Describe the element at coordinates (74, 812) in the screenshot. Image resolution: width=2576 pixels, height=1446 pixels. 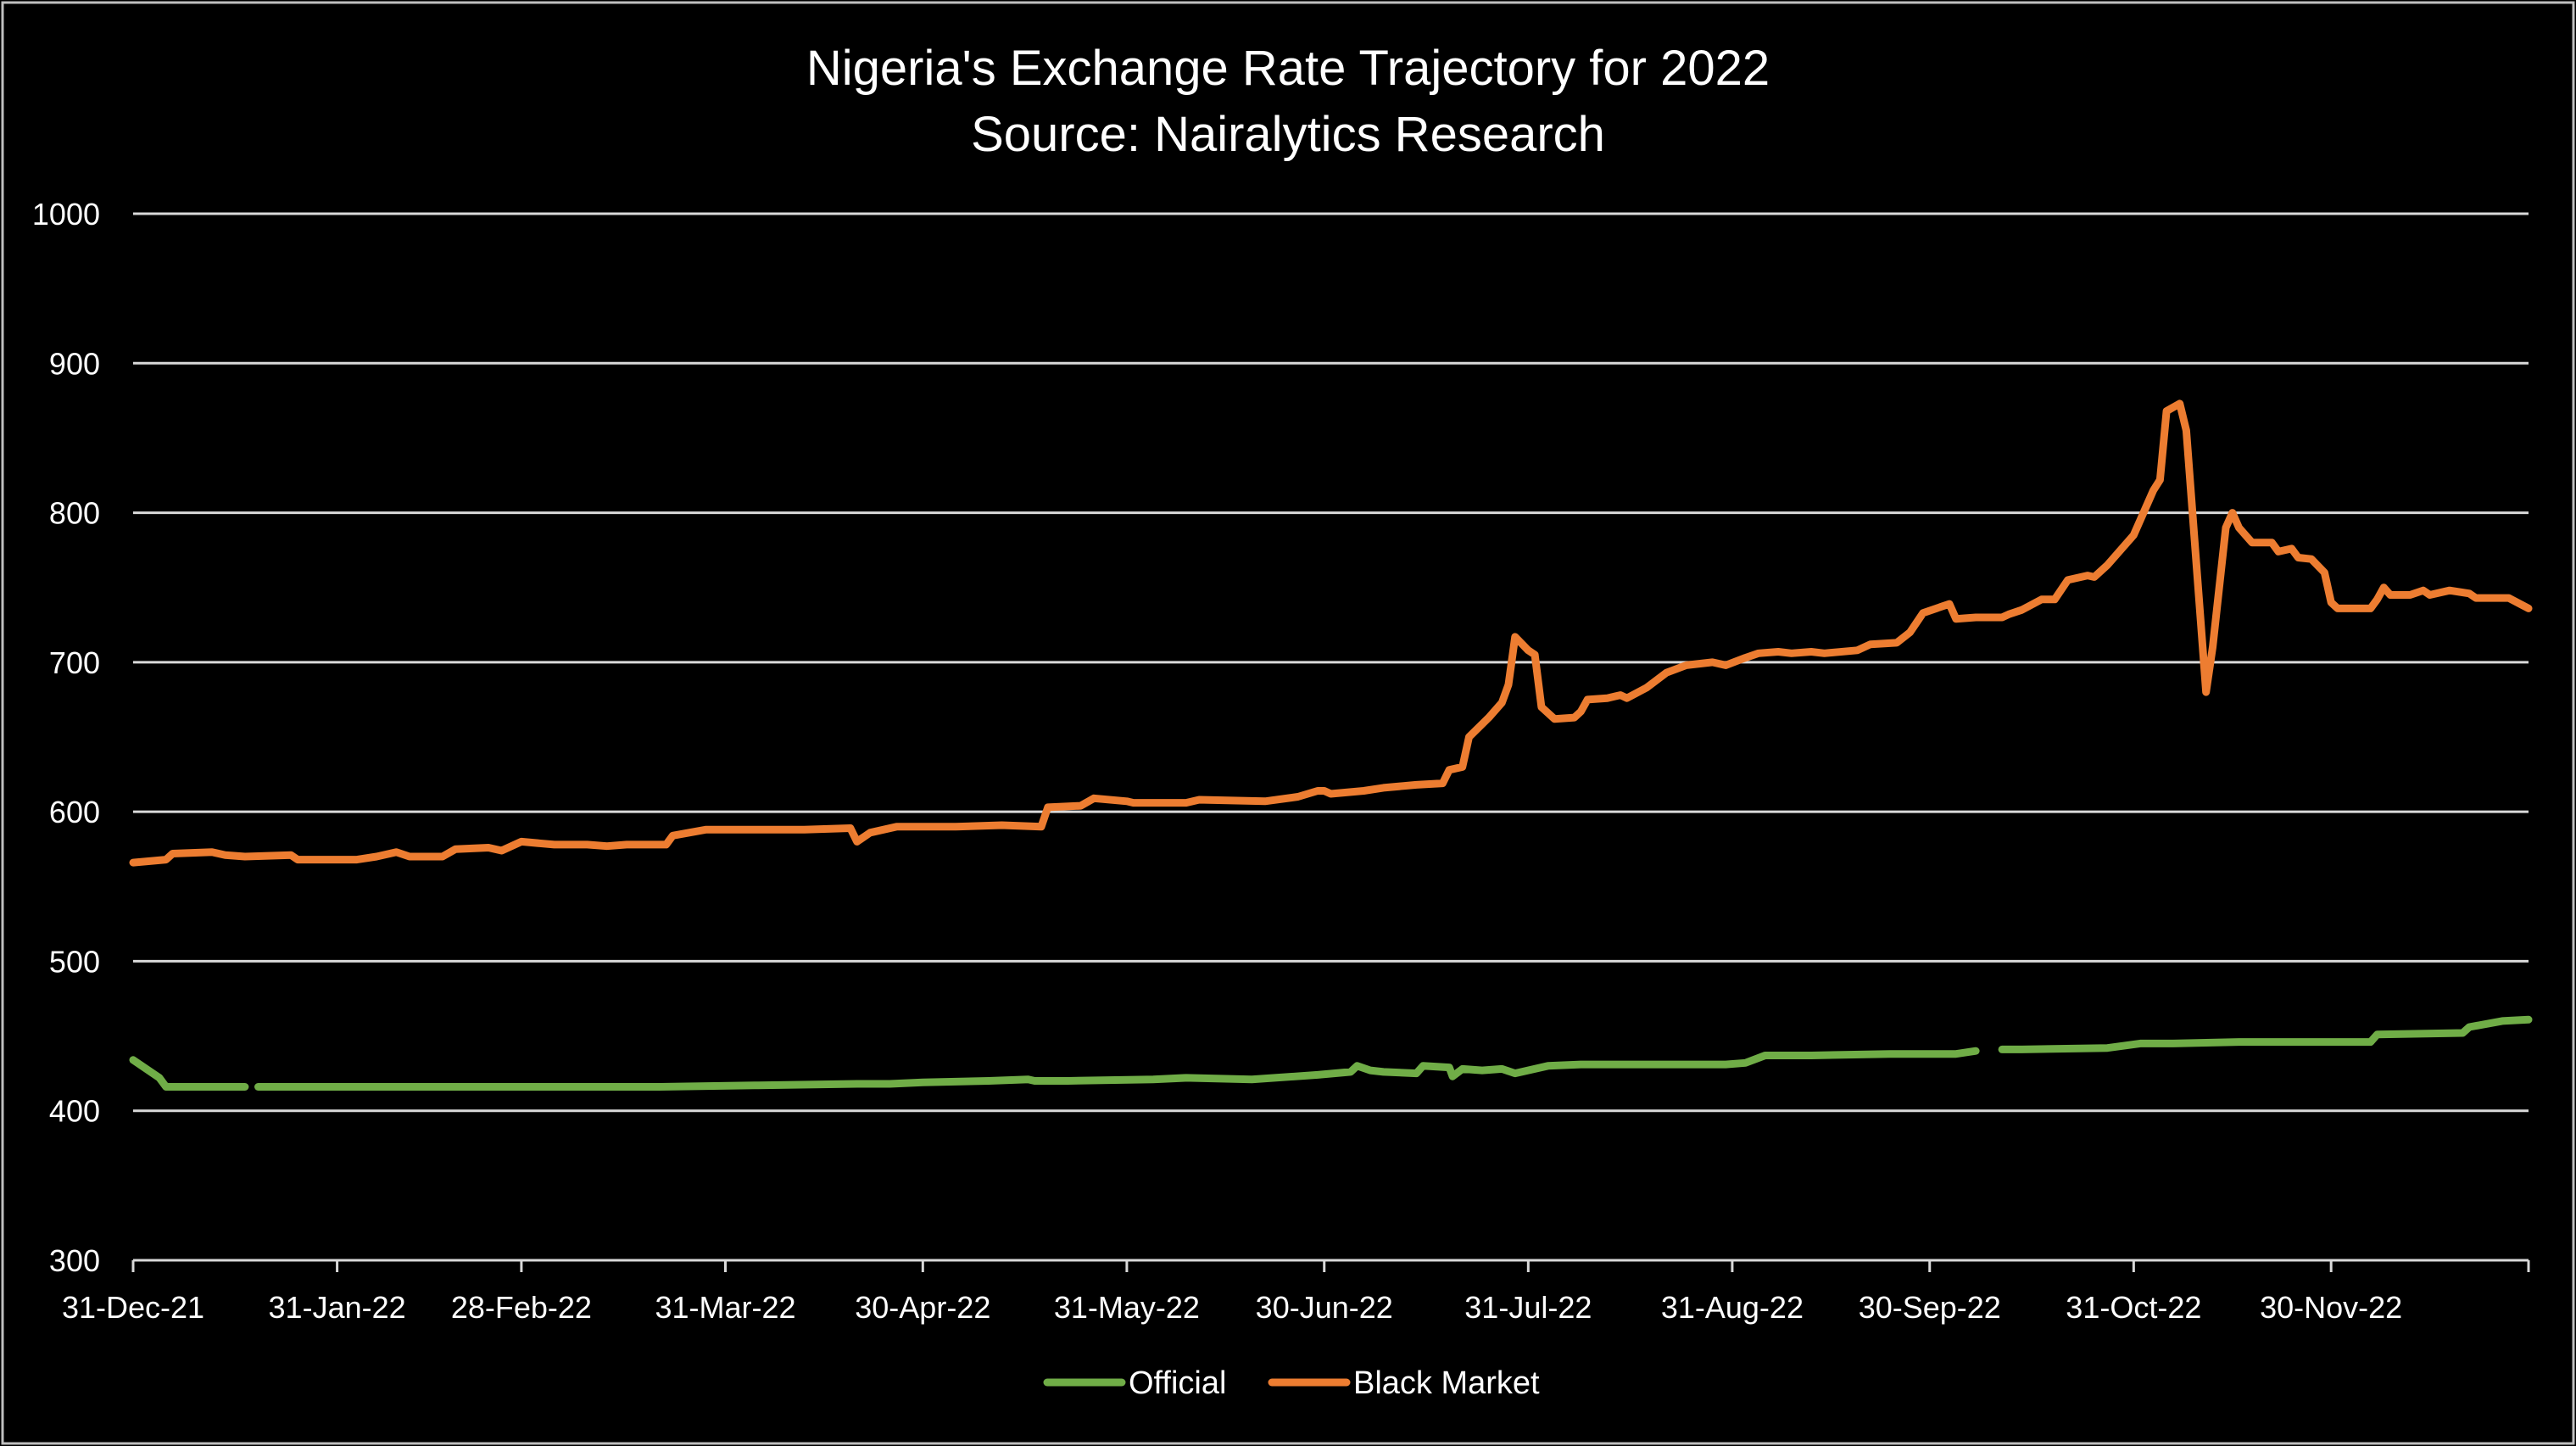
I see `y-tick-label: 600` at that location.